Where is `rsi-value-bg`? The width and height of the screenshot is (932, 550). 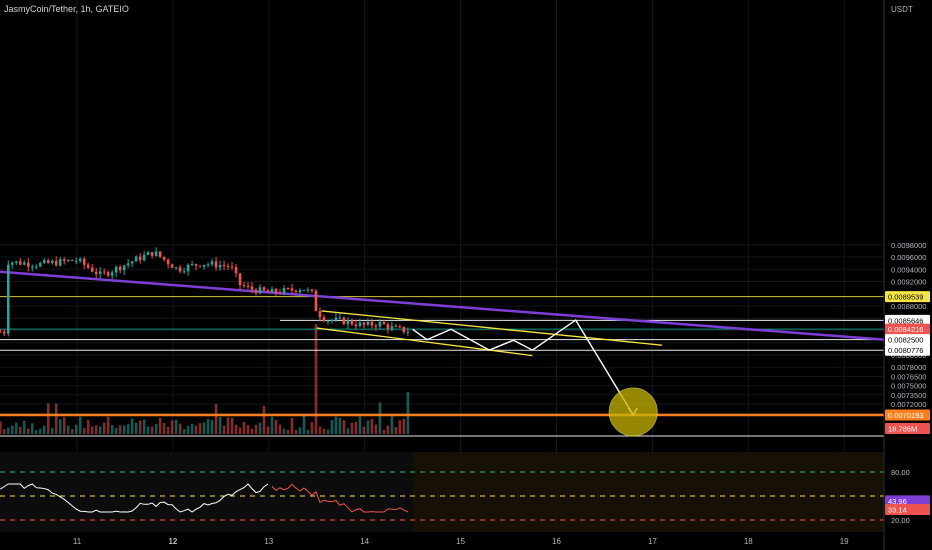
rsi-value-bg is located at coordinates (907, 501).